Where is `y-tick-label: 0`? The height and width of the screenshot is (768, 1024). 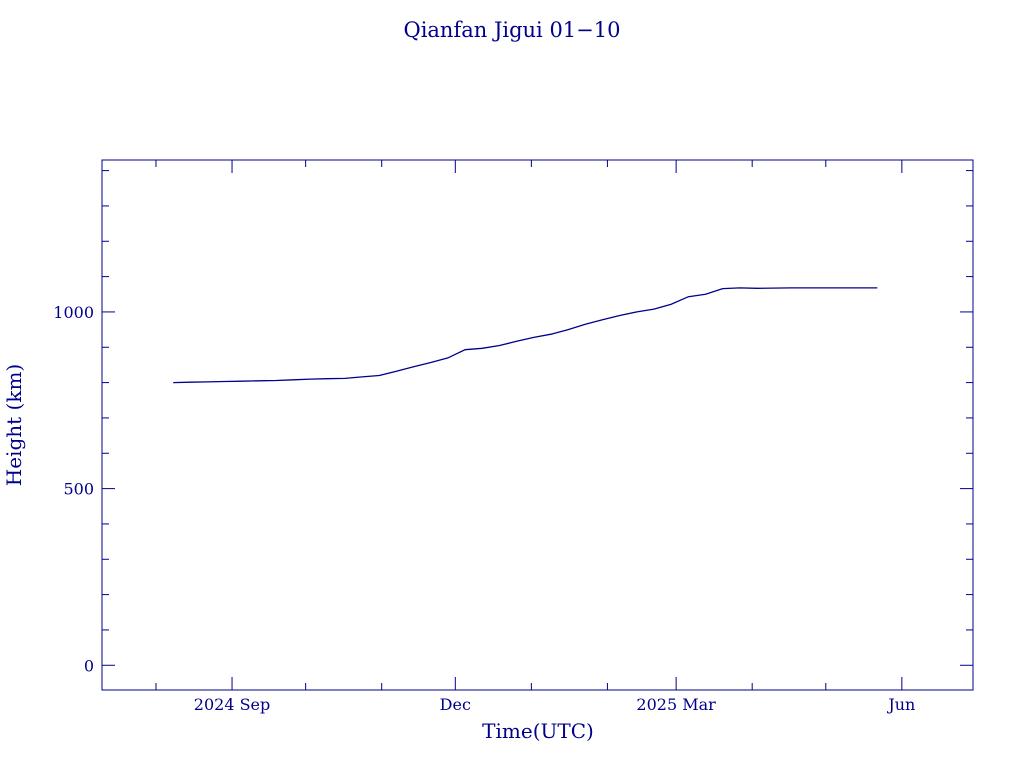 y-tick-label: 0 is located at coordinates (89, 665).